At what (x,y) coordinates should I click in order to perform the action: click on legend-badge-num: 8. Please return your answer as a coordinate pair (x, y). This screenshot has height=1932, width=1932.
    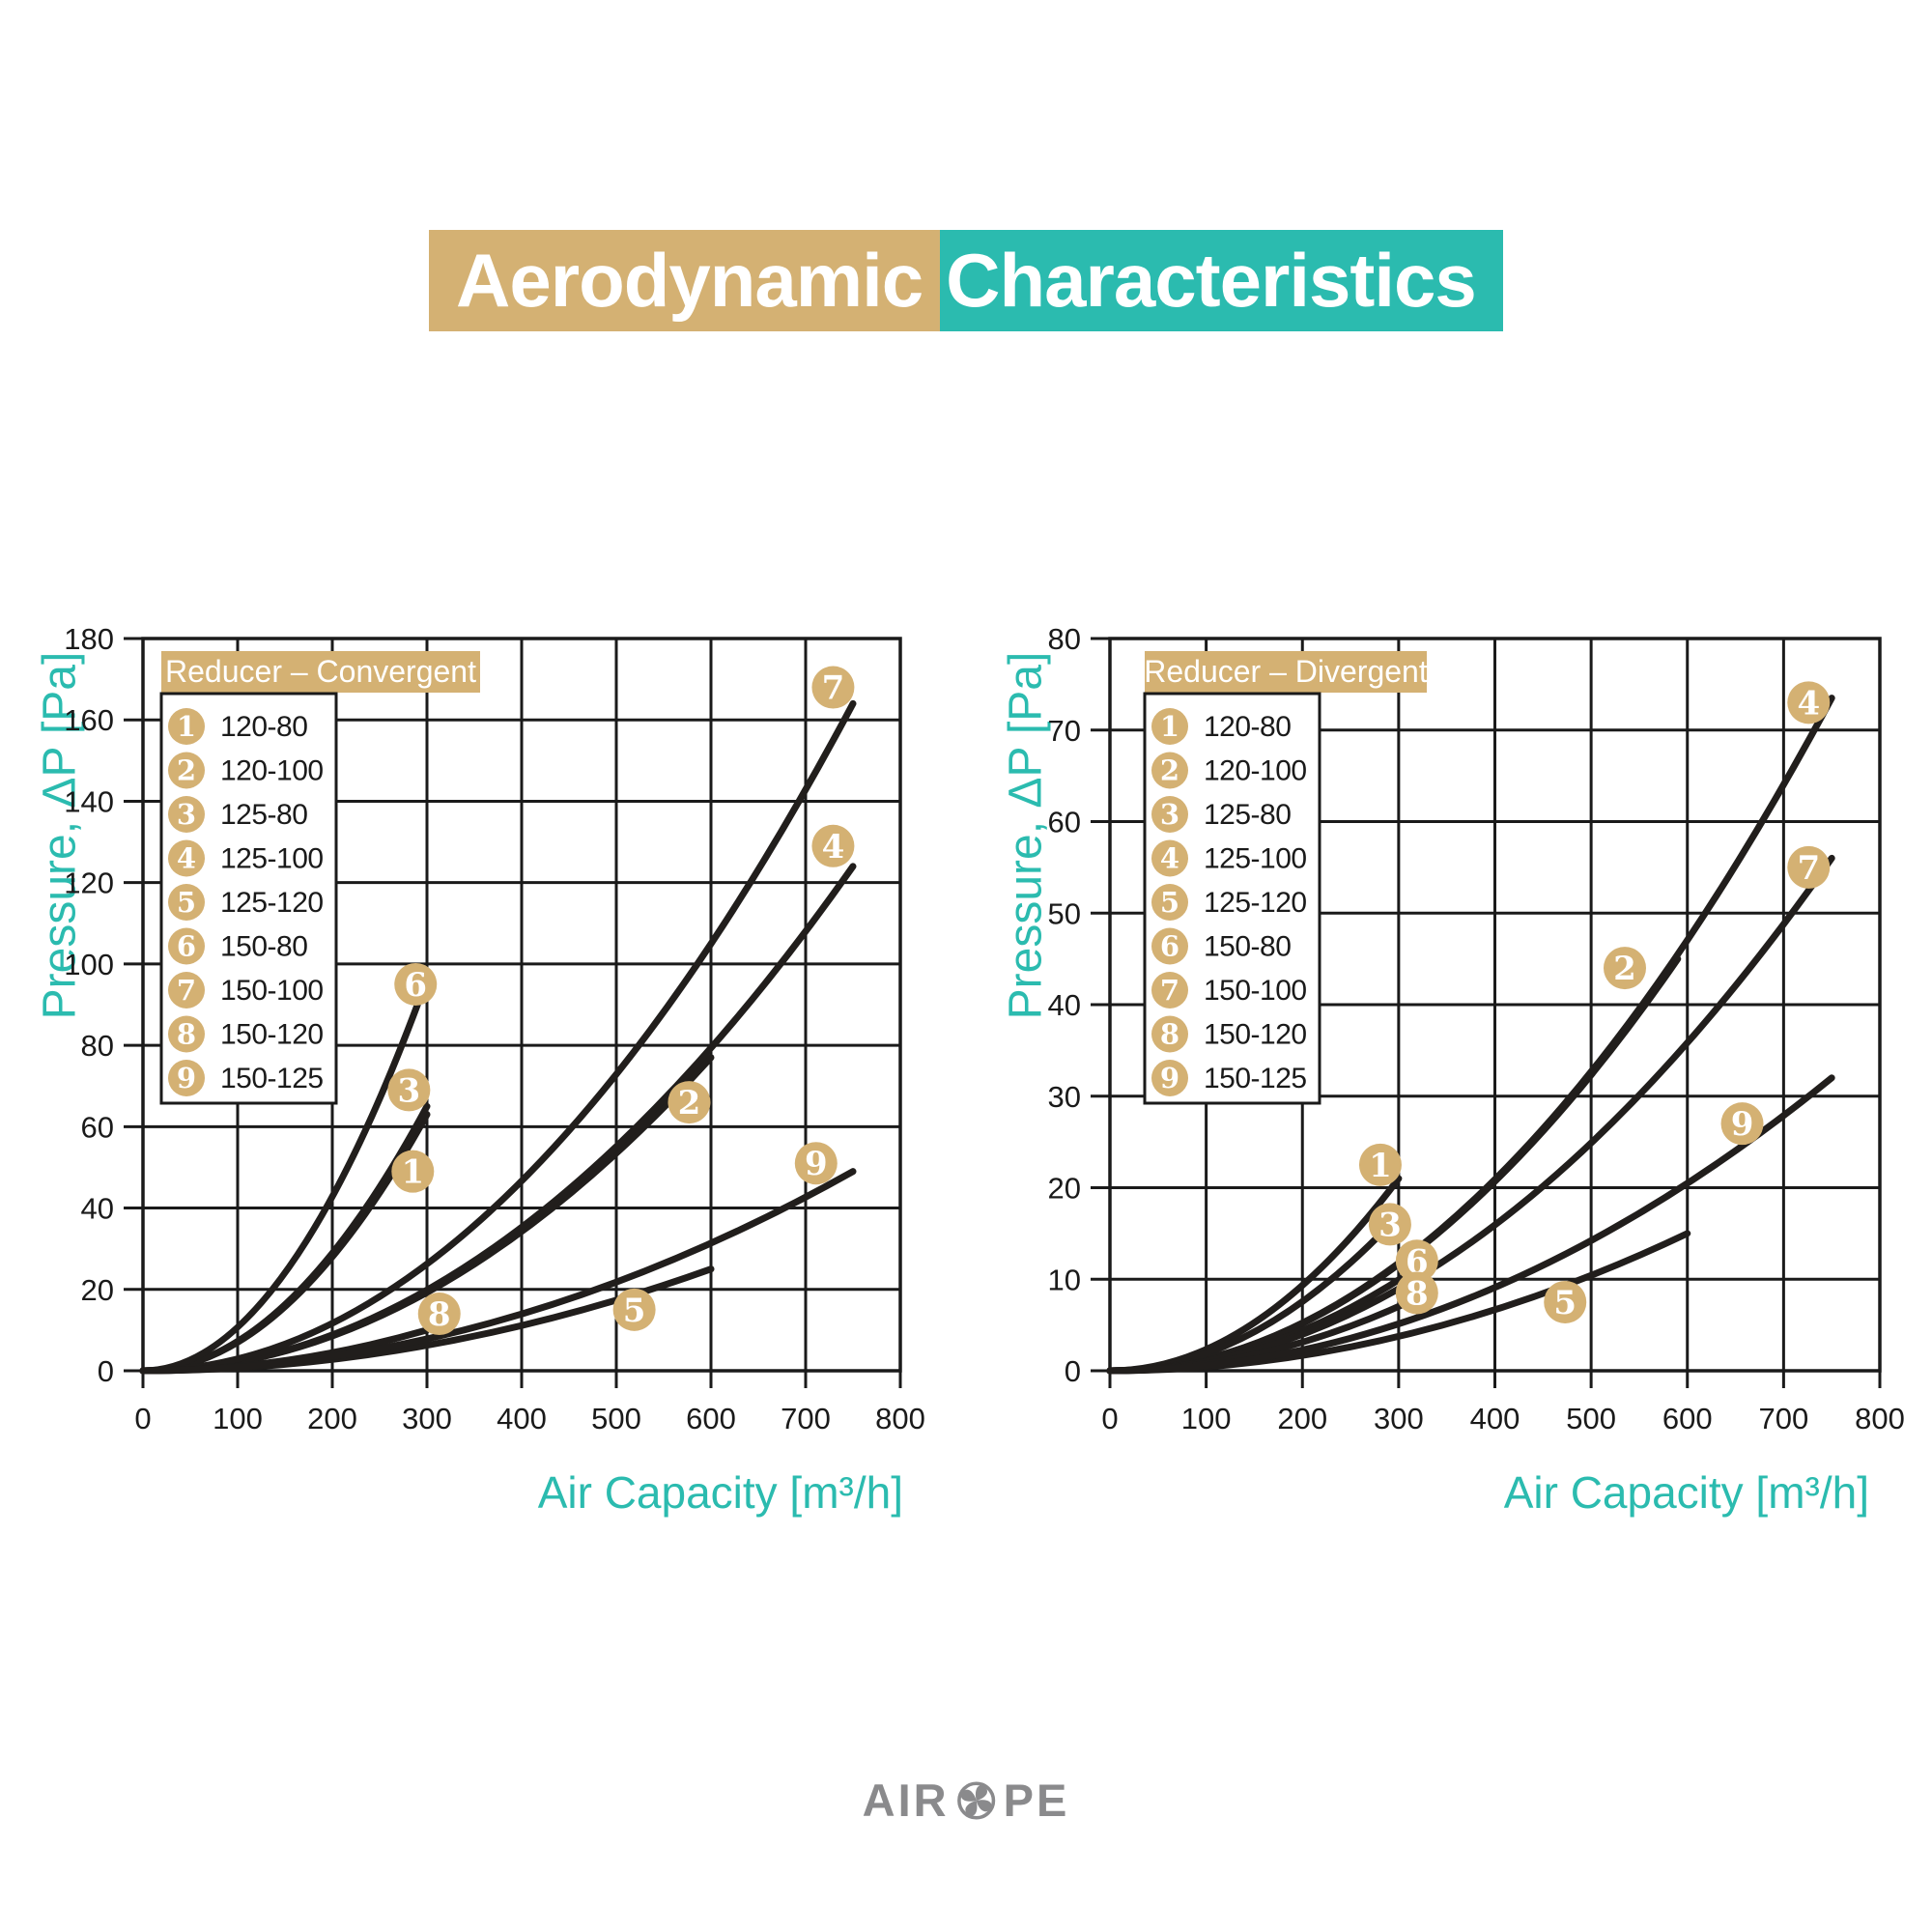
    Looking at the image, I should click on (186, 1034).